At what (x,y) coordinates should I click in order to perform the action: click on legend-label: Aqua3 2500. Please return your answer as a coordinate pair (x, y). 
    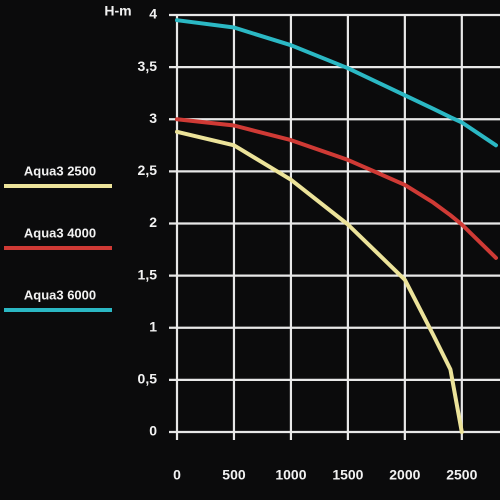
    Looking at the image, I should click on (60, 170).